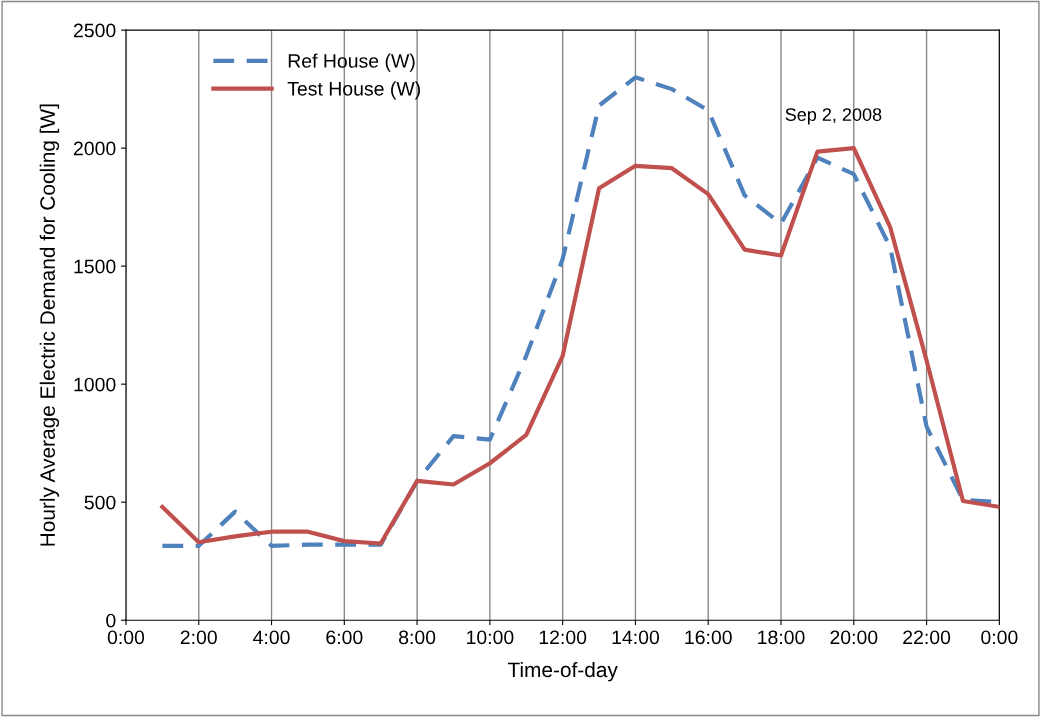 Image resolution: width=1041 pixels, height=717 pixels. I want to click on x-tick-label: 16:00, so click(708, 637).